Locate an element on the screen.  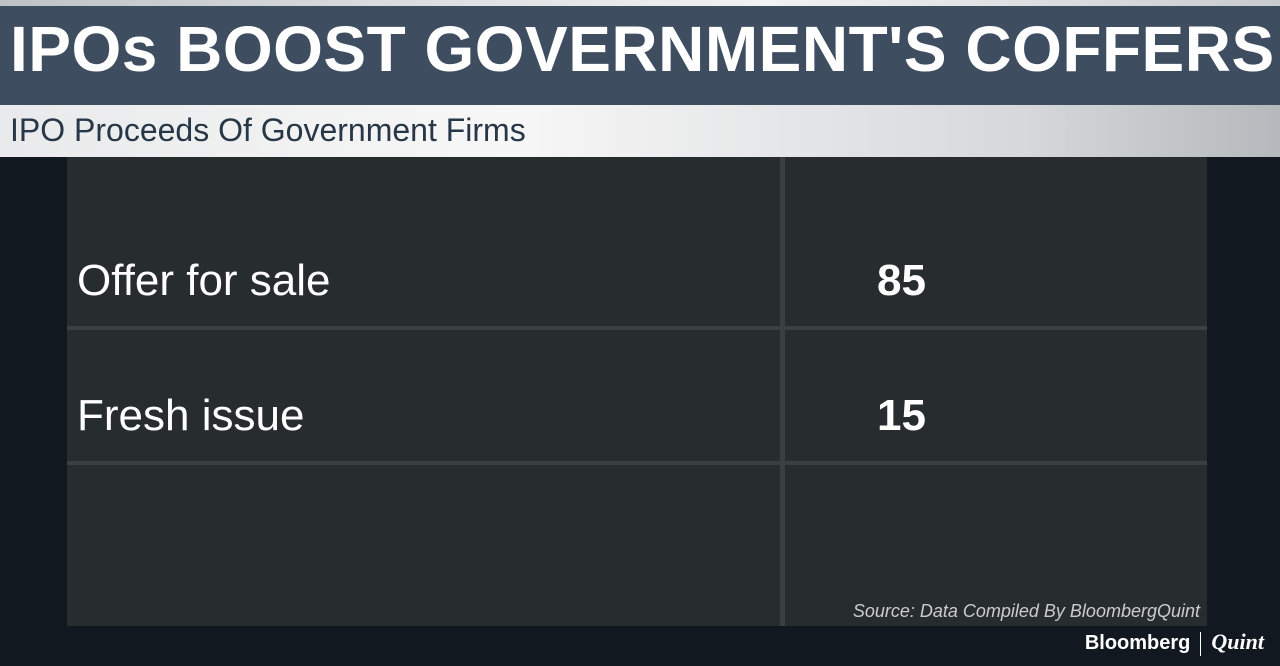
subtitle: IPO Proceeds Of Government Firms is located at coordinates (268, 130).